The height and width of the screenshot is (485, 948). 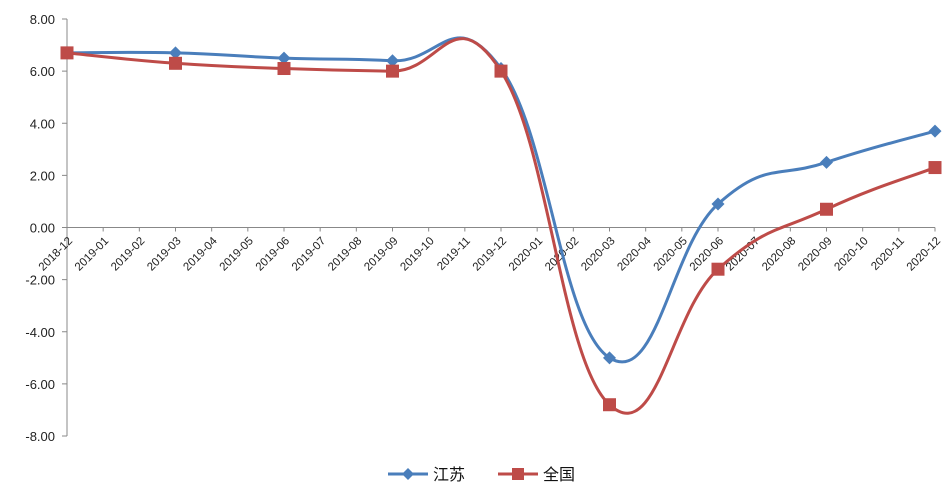 What do you see at coordinates (449, 474) in the screenshot?
I see `legend-label: 江苏` at bounding box center [449, 474].